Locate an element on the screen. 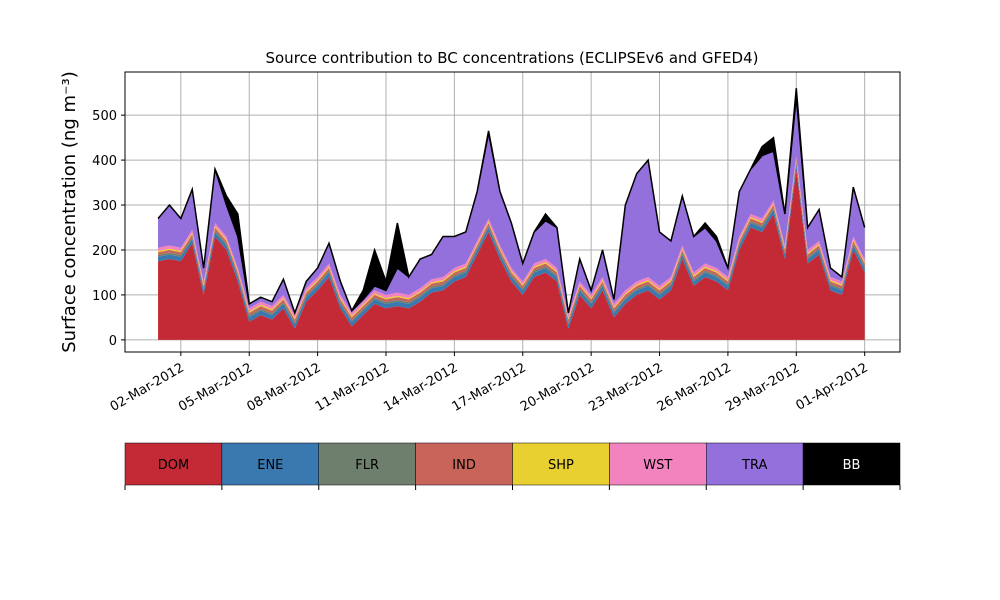  legend-label: IND is located at coordinates (464, 465).